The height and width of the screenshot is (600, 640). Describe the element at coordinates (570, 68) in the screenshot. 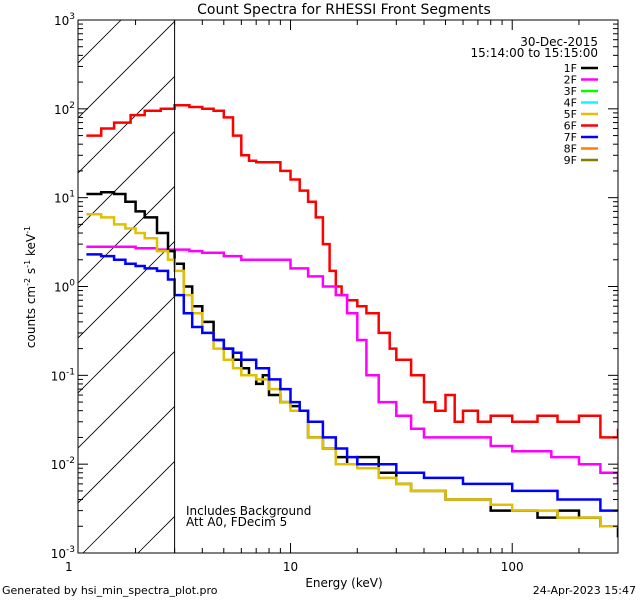

I see `legend-label-1F: 1F` at that location.